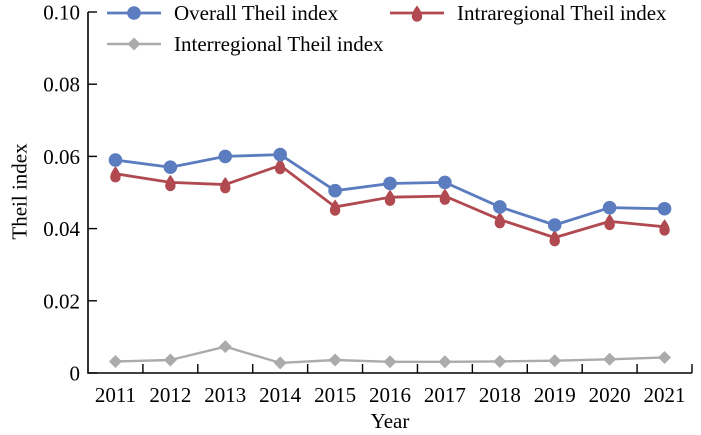  Describe the element at coordinates (61, 229) in the screenshot. I see `y-tick-label: 0.04` at that location.